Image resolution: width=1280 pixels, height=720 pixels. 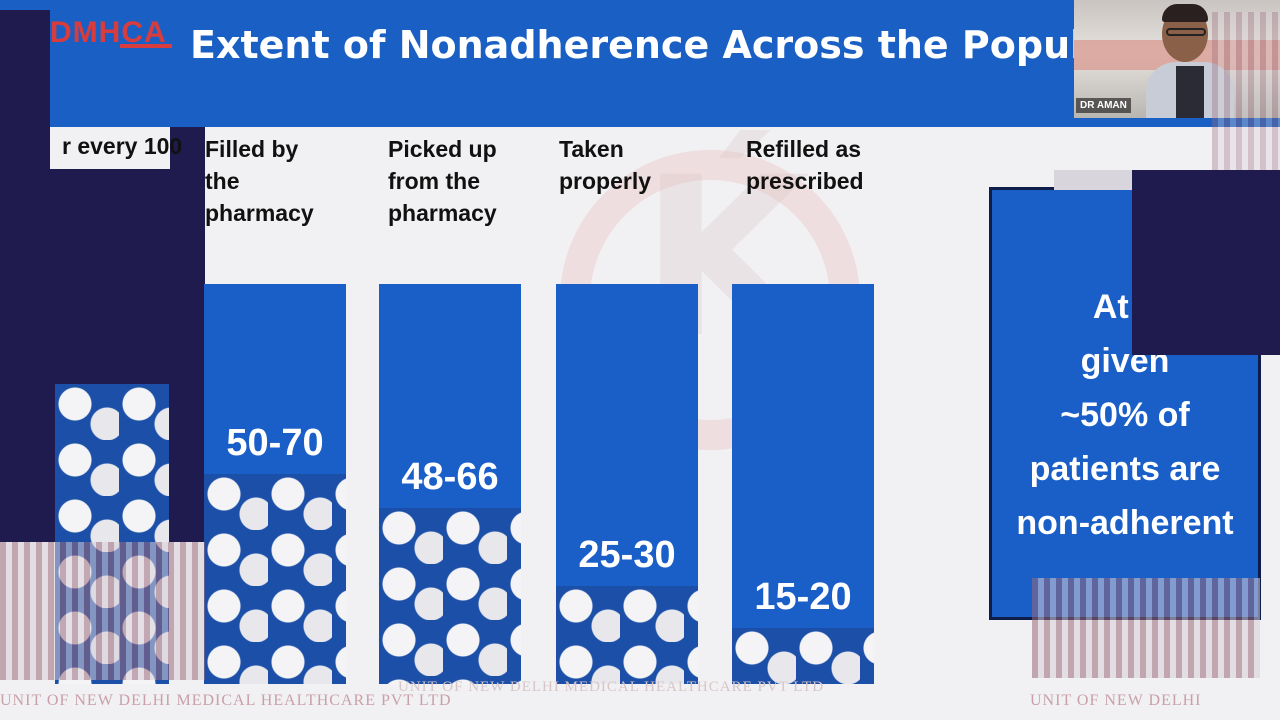 I want to click on bar-value: 50-70, so click(x=275, y=443).